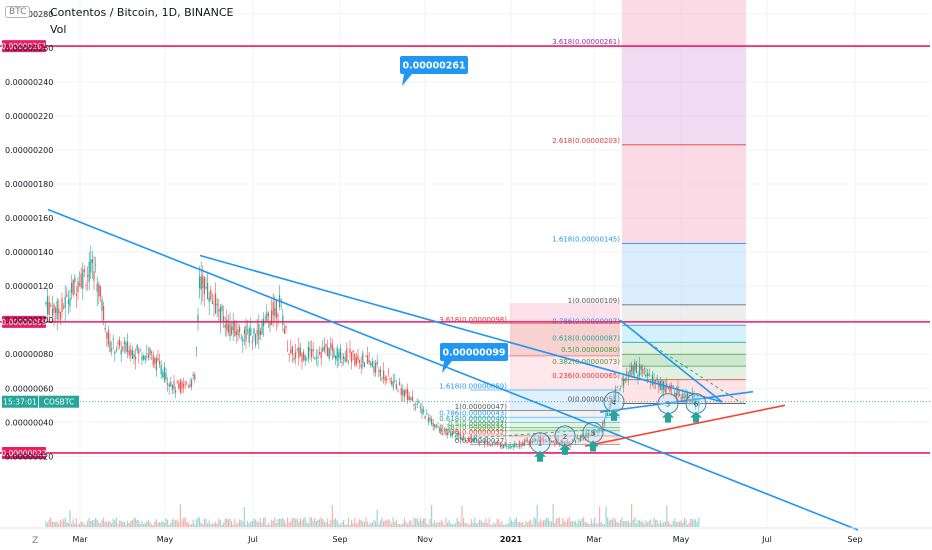  I want to click on price-tick-label: 0.00000260, so click(29, 48).